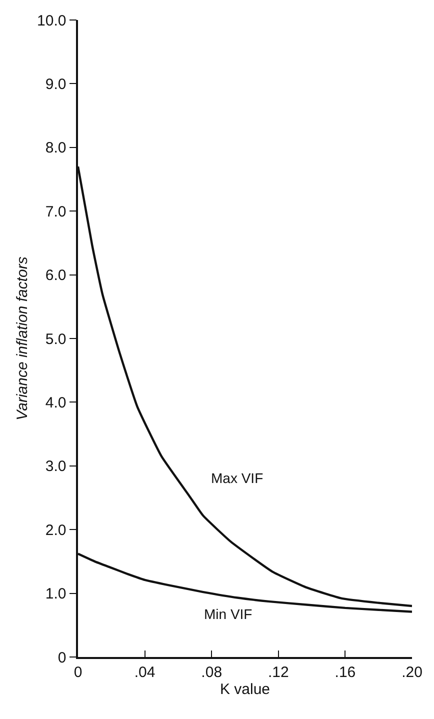  Describe the element at coordinates (278, 672) in the screenshot. I see `x-tick-label: .12` at that location.